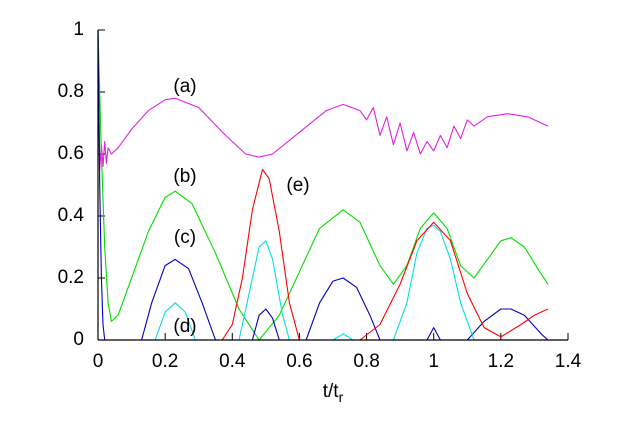 The height and width of the screenshot is (441, 623). What do you see at coordinates (78, 29) in the screenshot?
I see `y-tick-label: 1` at bounding box center [78, 29].